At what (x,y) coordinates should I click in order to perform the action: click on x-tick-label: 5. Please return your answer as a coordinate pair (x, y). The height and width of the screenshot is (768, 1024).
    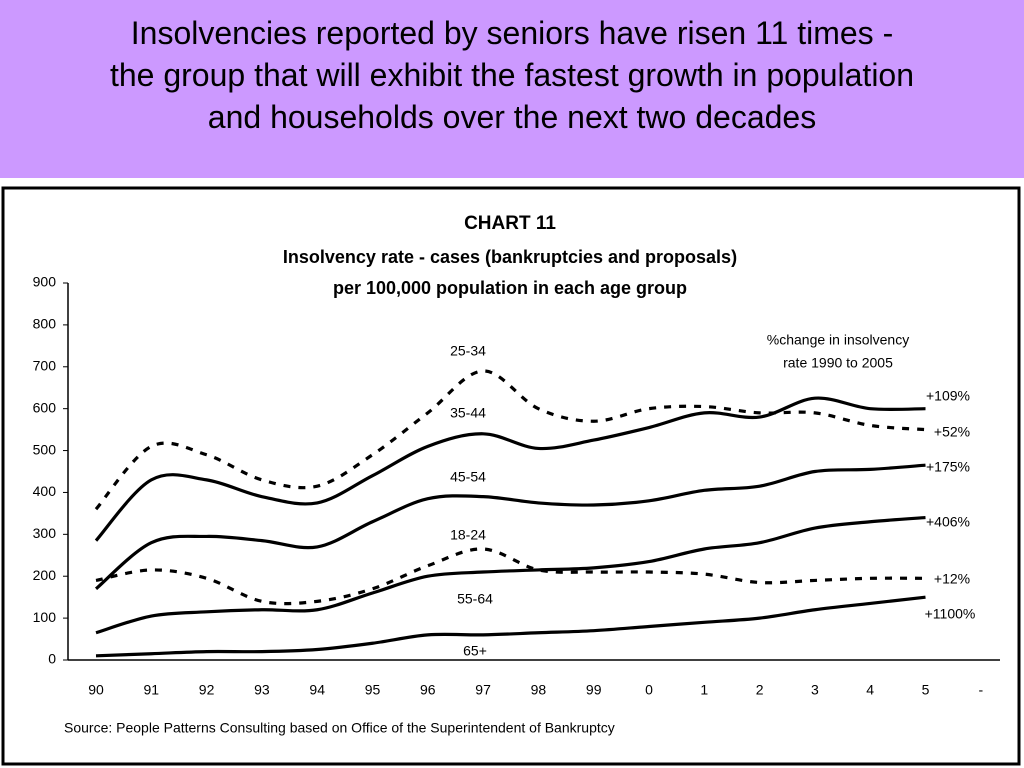
    Looking at the image, I should click on (926, 690).